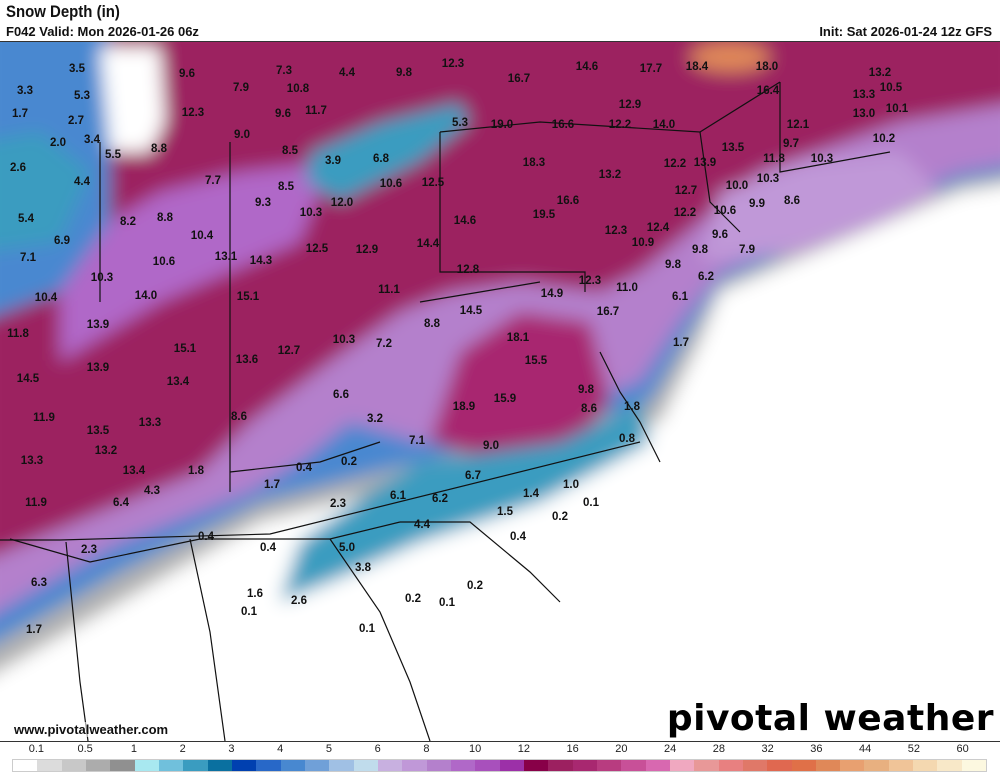 Image resolution: width=1000 pixels, height=772 pixels. Describe the element at coordinates (316, 111) in the screenshot. I see `contour-value-label: 11.7` at that location.